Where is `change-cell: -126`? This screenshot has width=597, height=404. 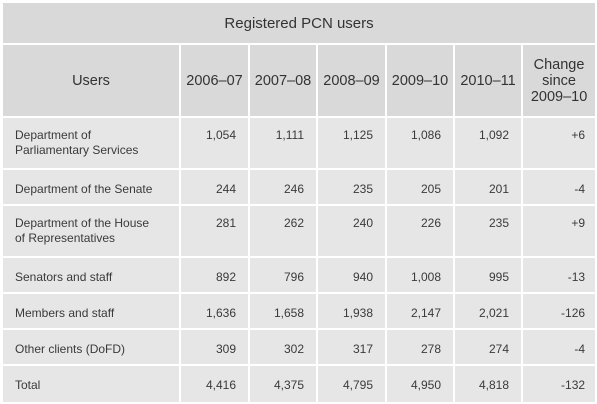
change-cell: -126 is located at coordinates (558, 311).